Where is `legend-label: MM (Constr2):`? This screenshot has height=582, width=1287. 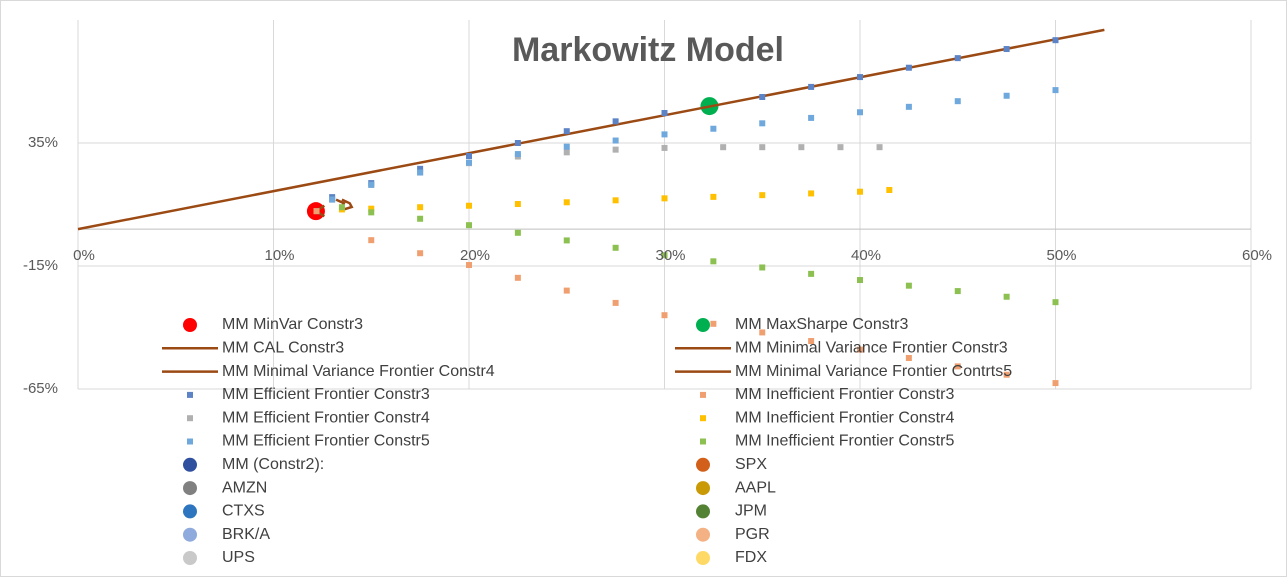
legend-label: MM (Constr2): is located at coordinates (273, 464).